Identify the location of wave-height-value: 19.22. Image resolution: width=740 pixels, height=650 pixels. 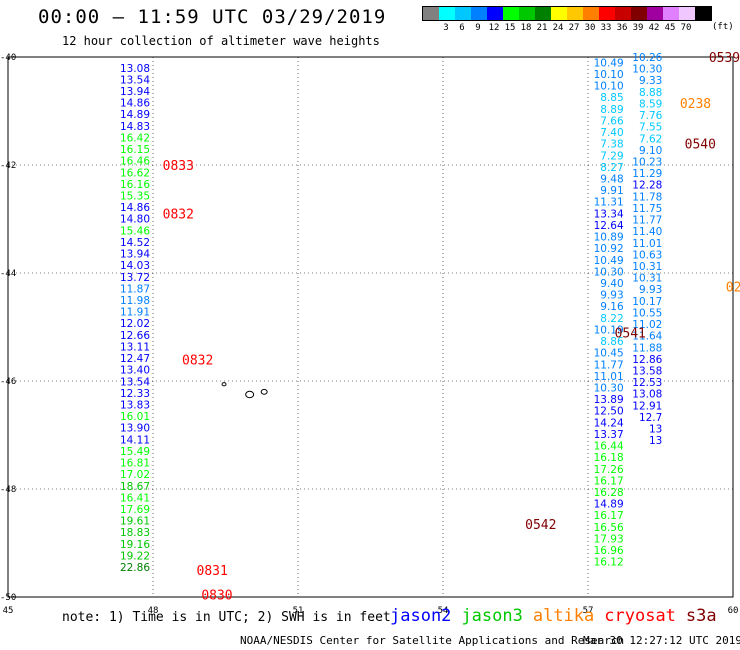
(135, 556).